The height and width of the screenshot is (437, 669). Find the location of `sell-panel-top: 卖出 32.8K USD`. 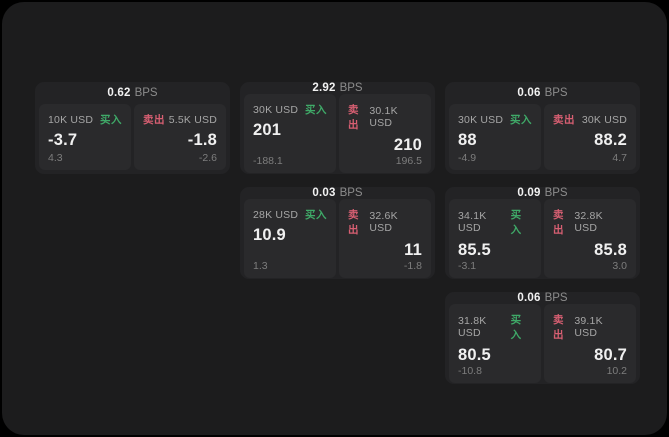

sell-panel-top: 卖出 32.8K USD is located at coordinates (590, 222).